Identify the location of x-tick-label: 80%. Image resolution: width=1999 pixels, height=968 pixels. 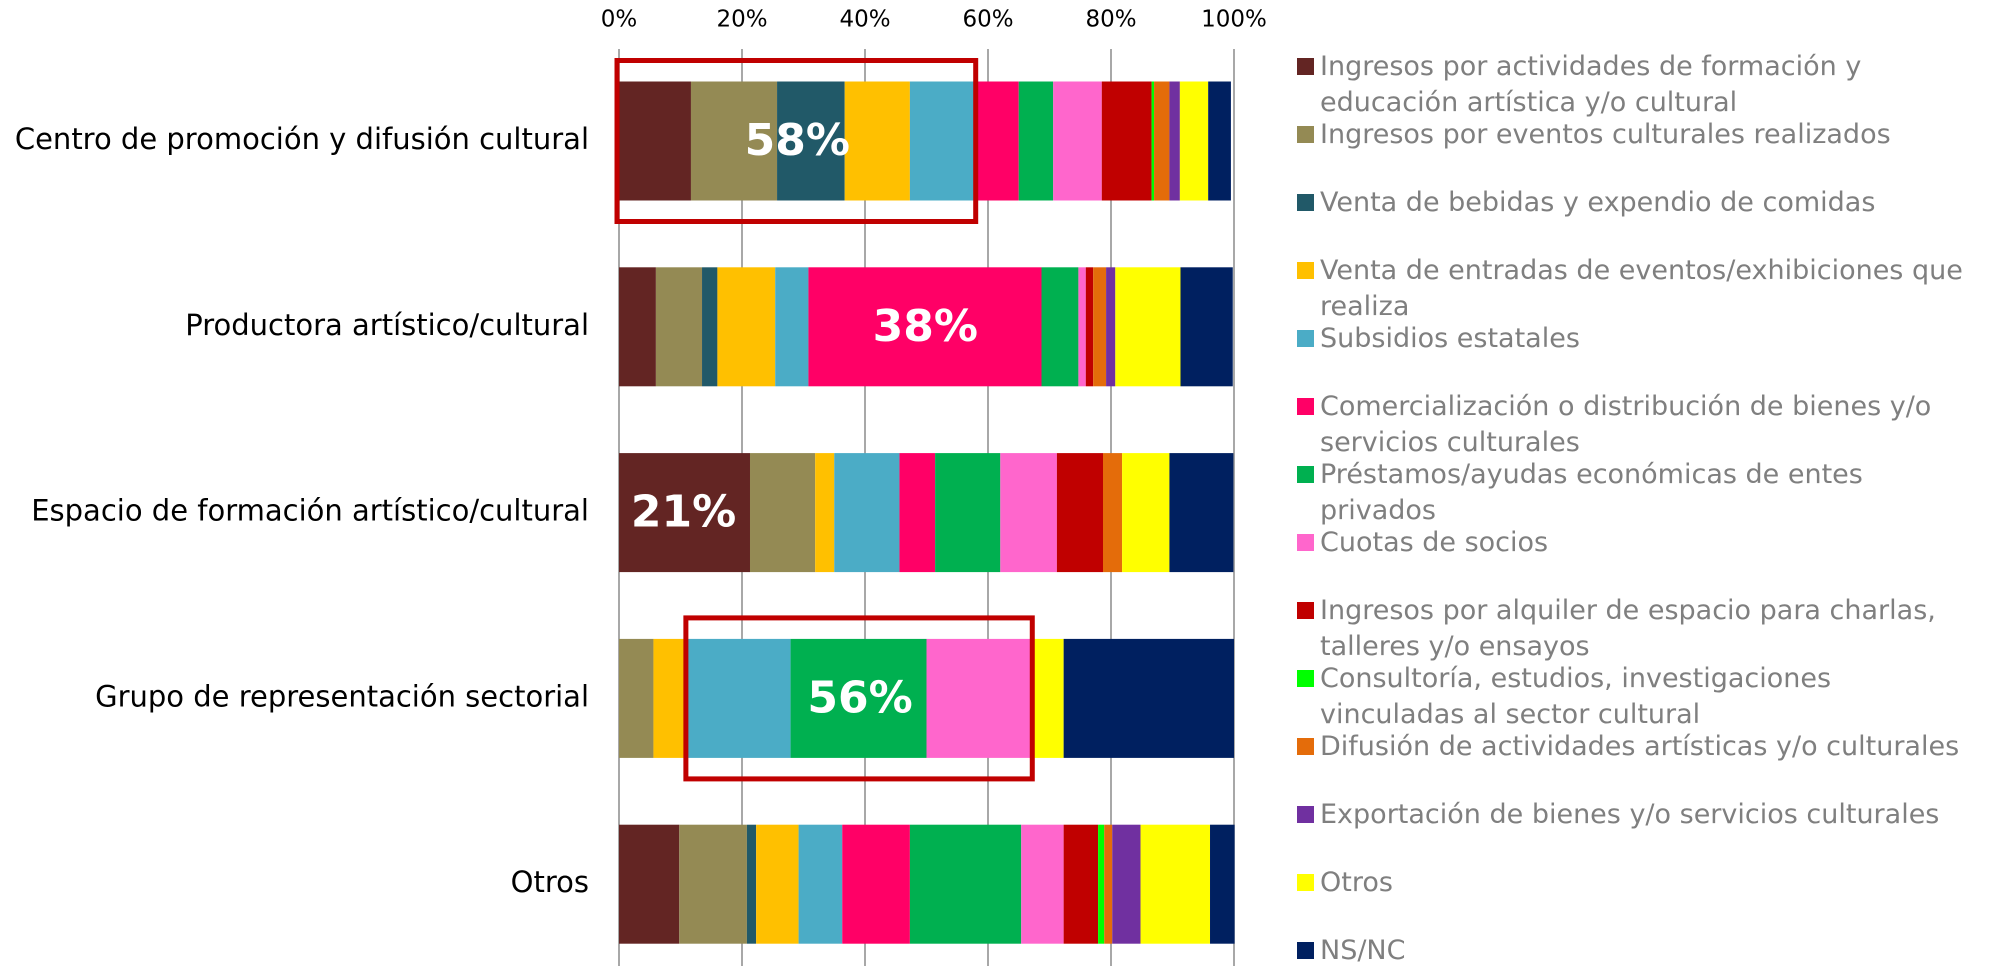
(1110, 20).